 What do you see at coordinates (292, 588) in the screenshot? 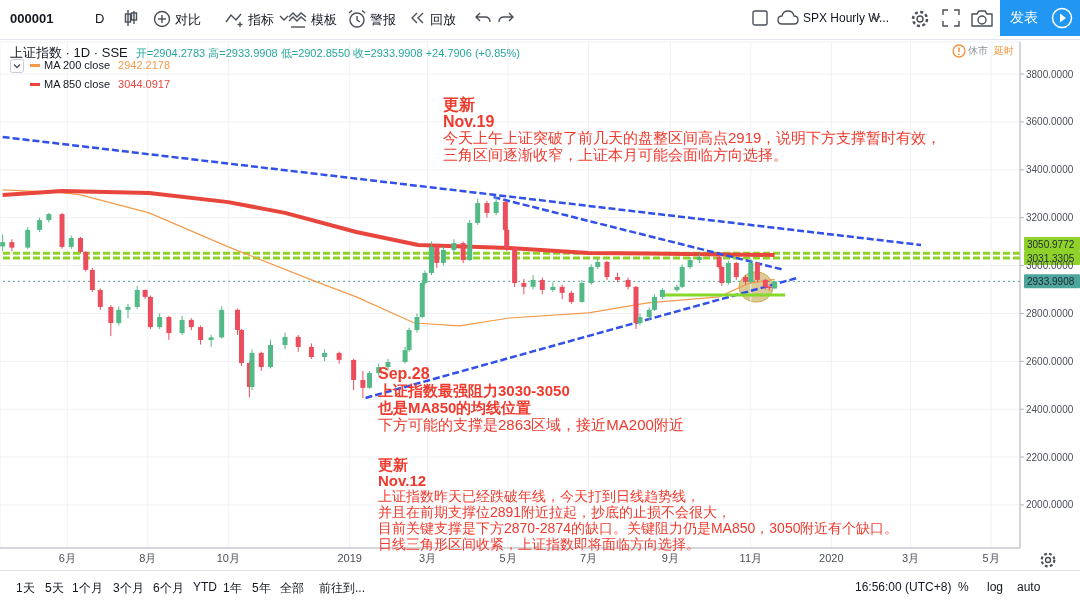
I see `text: 全部` at bounding box center [292, 588].